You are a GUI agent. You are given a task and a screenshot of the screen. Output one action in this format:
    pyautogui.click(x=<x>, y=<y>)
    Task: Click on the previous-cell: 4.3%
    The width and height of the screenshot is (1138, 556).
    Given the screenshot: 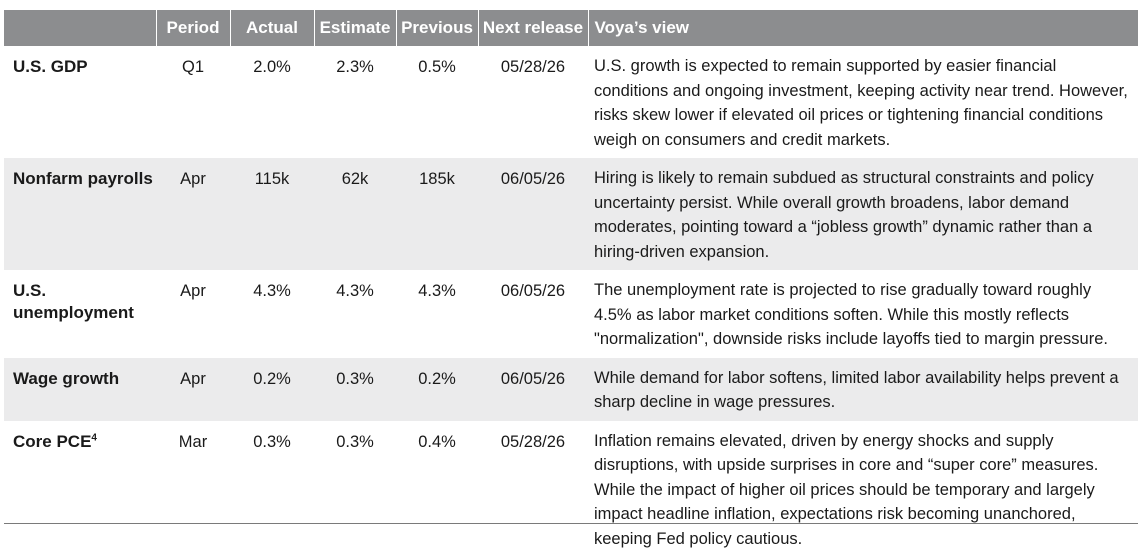 What is the action you would take?
    pyautogui.click(x=437, y=314)
    